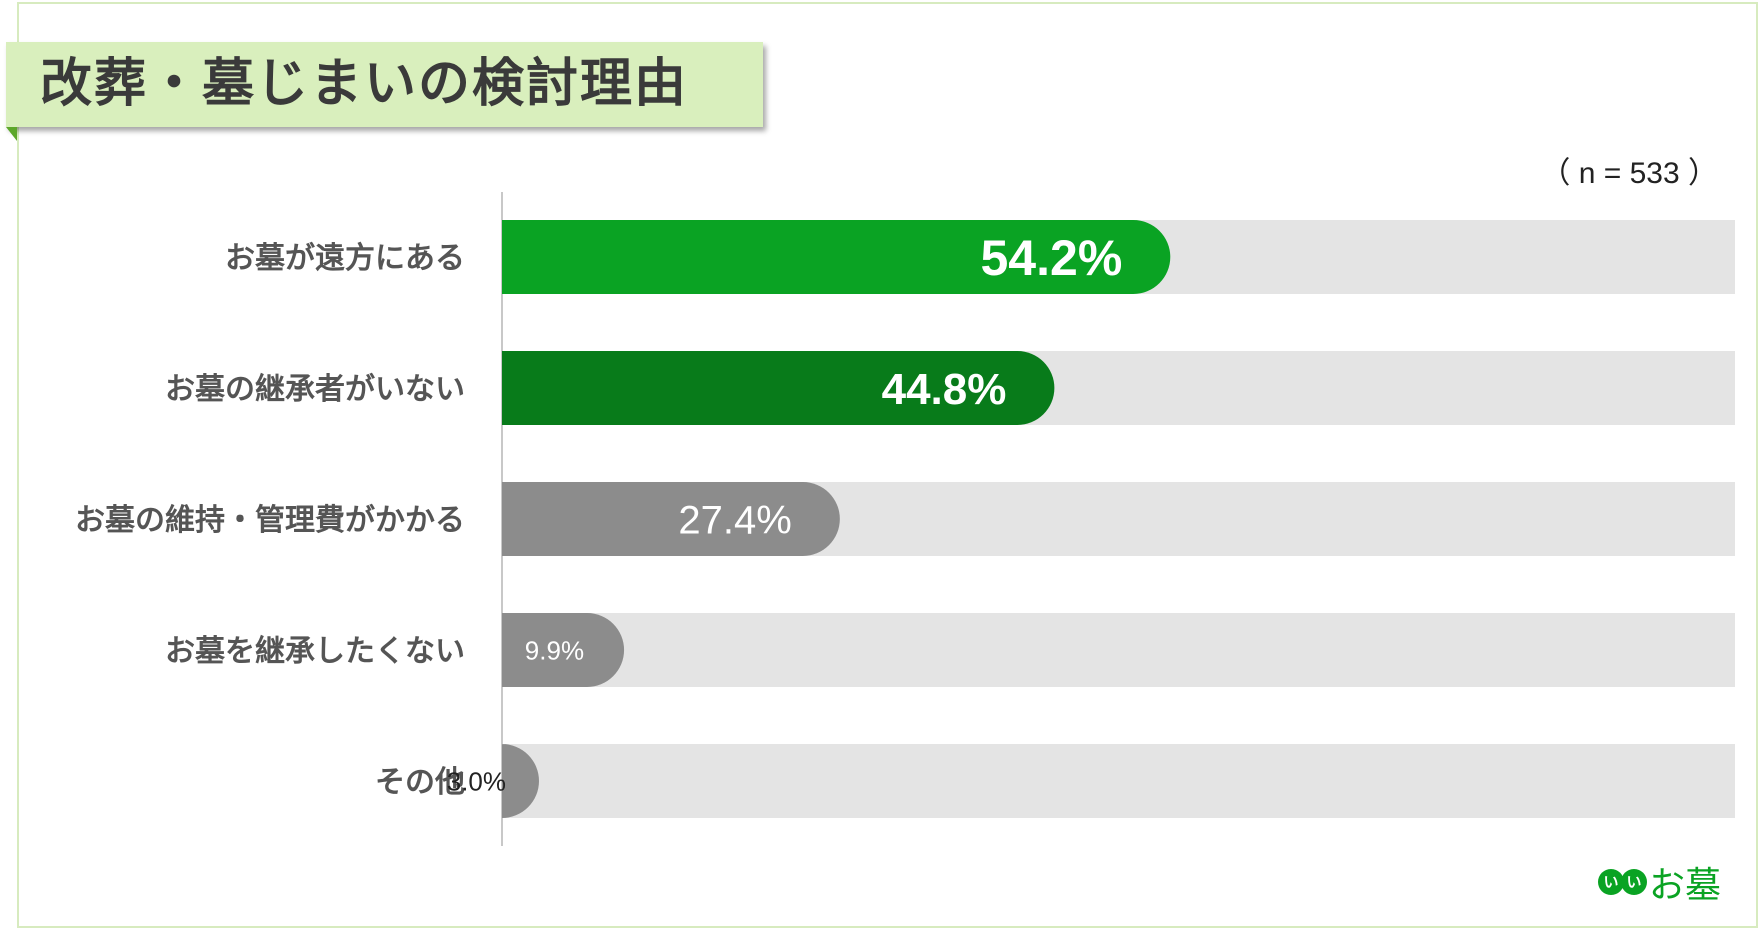 This screenshot has height=933, width=1763. Describe the element at coordinates (1629, 173) in the screenshot. I see `sample-size-note: （ n = 533 ）` at that location.